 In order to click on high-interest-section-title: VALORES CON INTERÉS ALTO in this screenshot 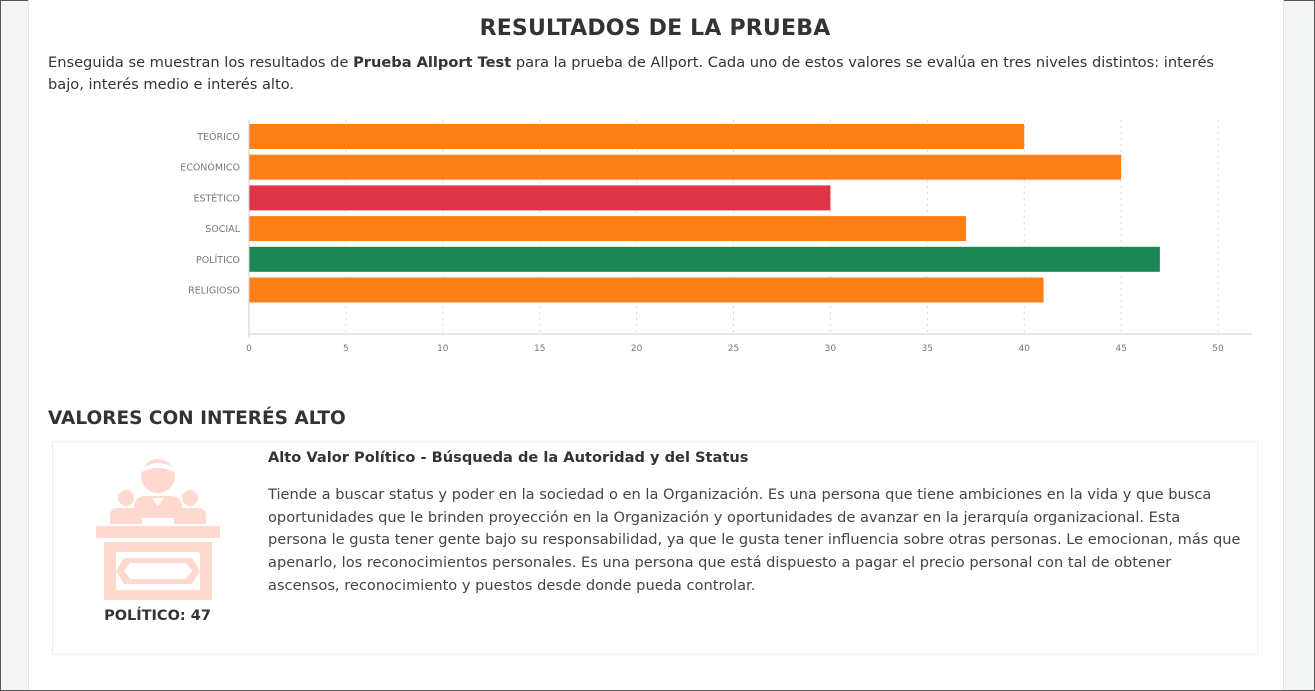, I will do `click(197, 418)`.